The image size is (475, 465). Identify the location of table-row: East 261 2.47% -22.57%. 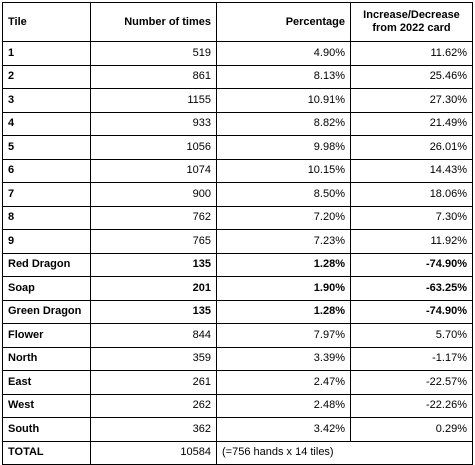
(237, 382).